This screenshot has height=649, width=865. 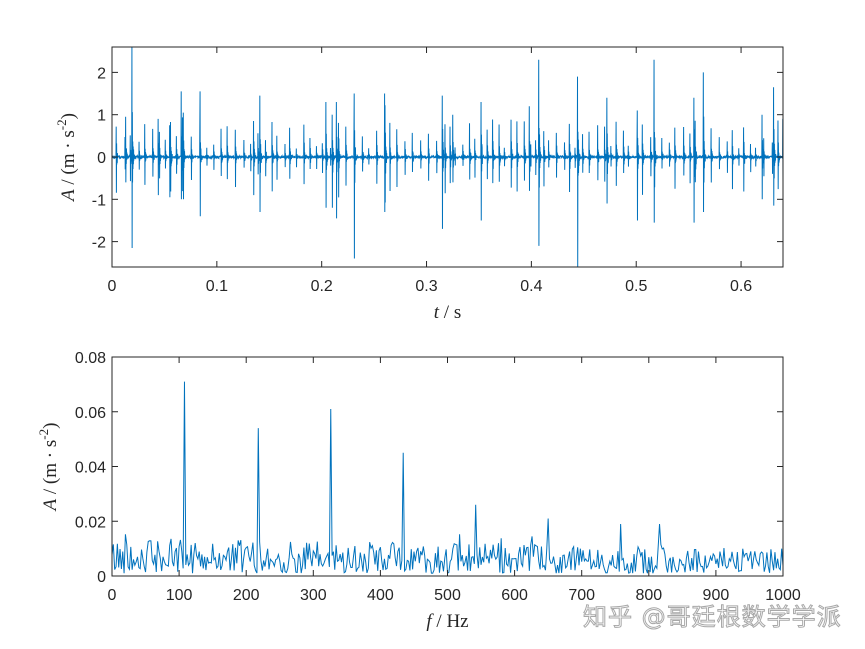 What do you see at coordinates (426, 286) in the screenshot?
I see `x-tick-label: 0.3` at bounding box center [426, 286].